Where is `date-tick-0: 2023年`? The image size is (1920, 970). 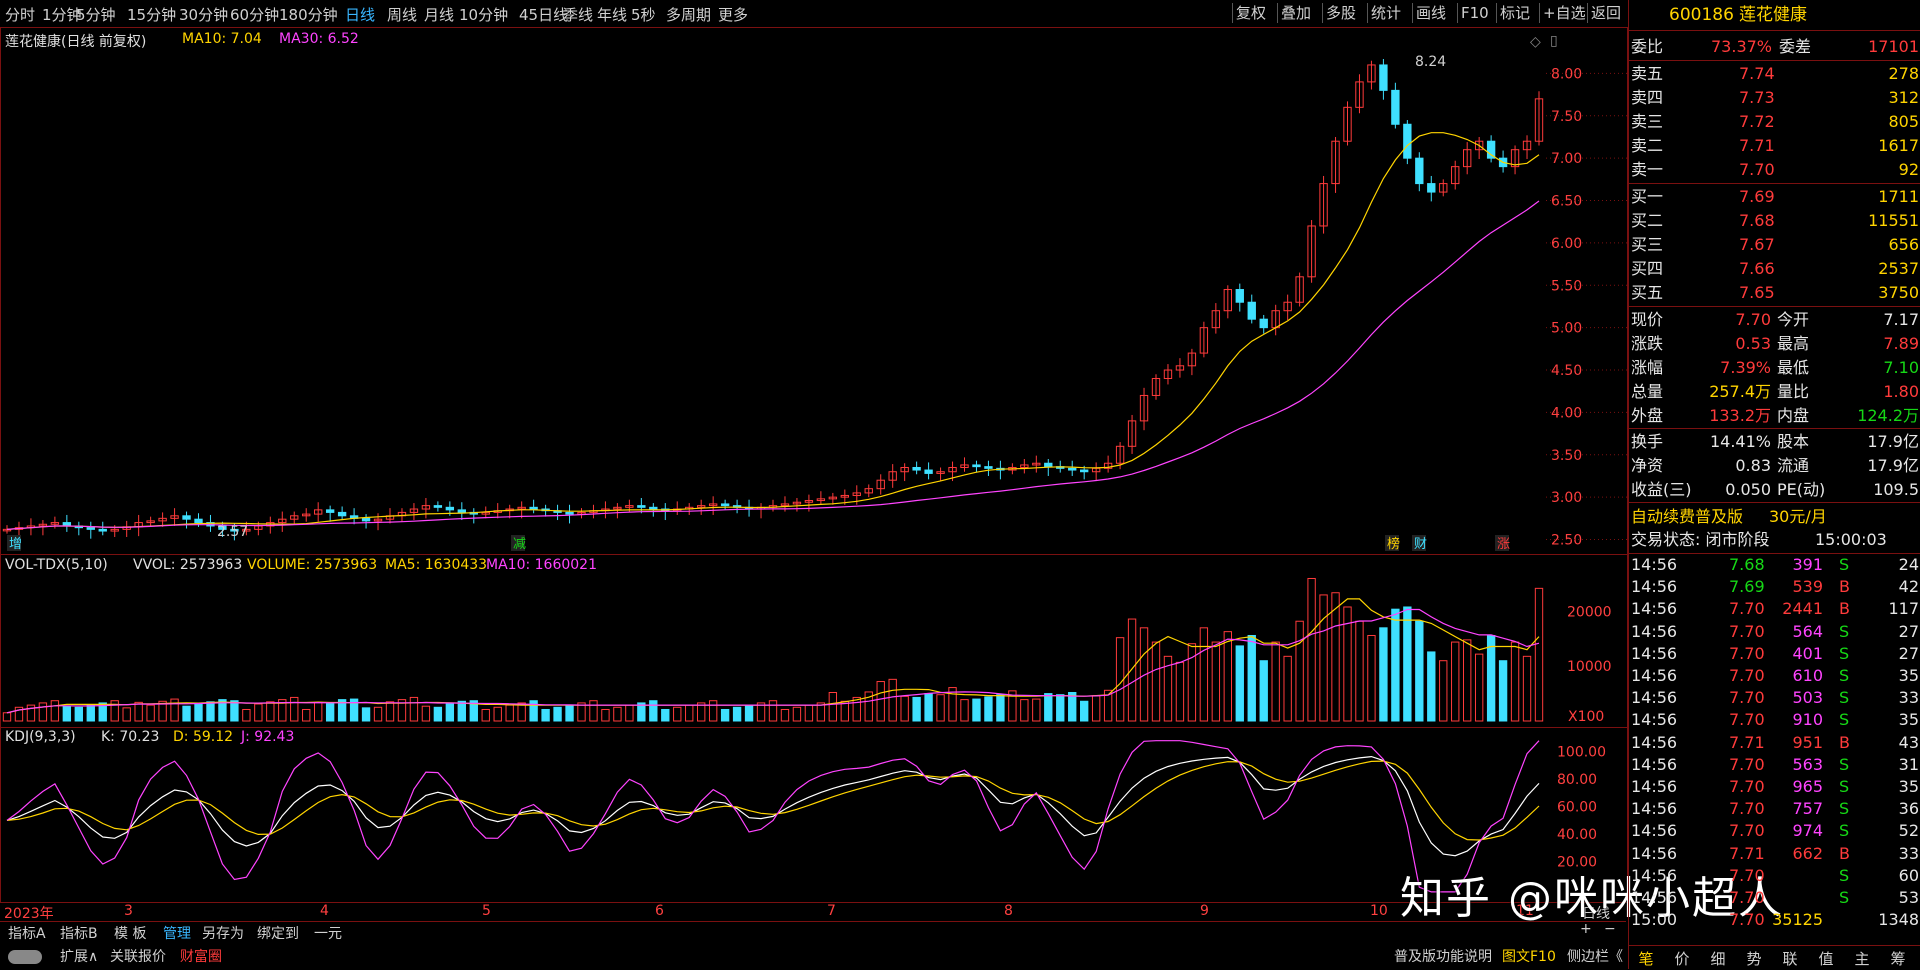
date-tick-0: 2023年 is located at coordinates (29, 914).